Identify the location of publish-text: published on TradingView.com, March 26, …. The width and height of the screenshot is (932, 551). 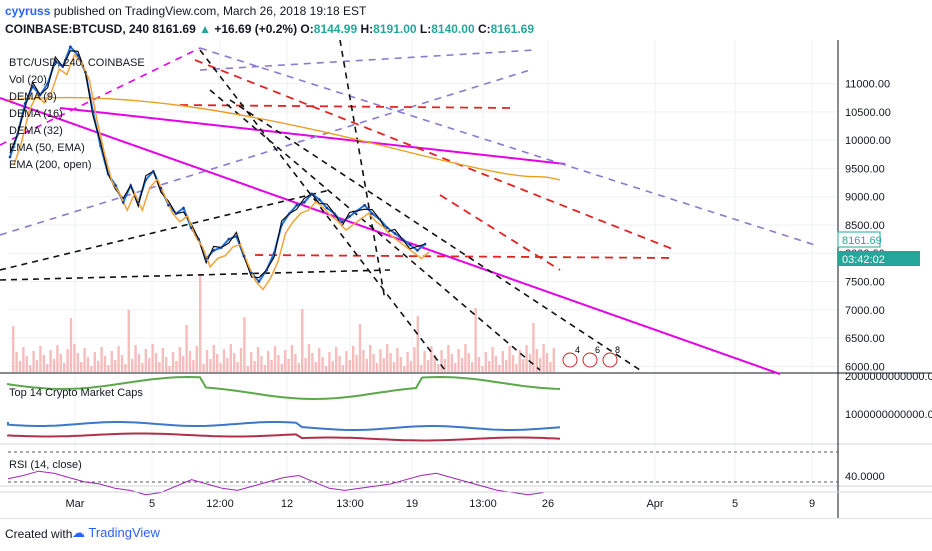
(210, 11).